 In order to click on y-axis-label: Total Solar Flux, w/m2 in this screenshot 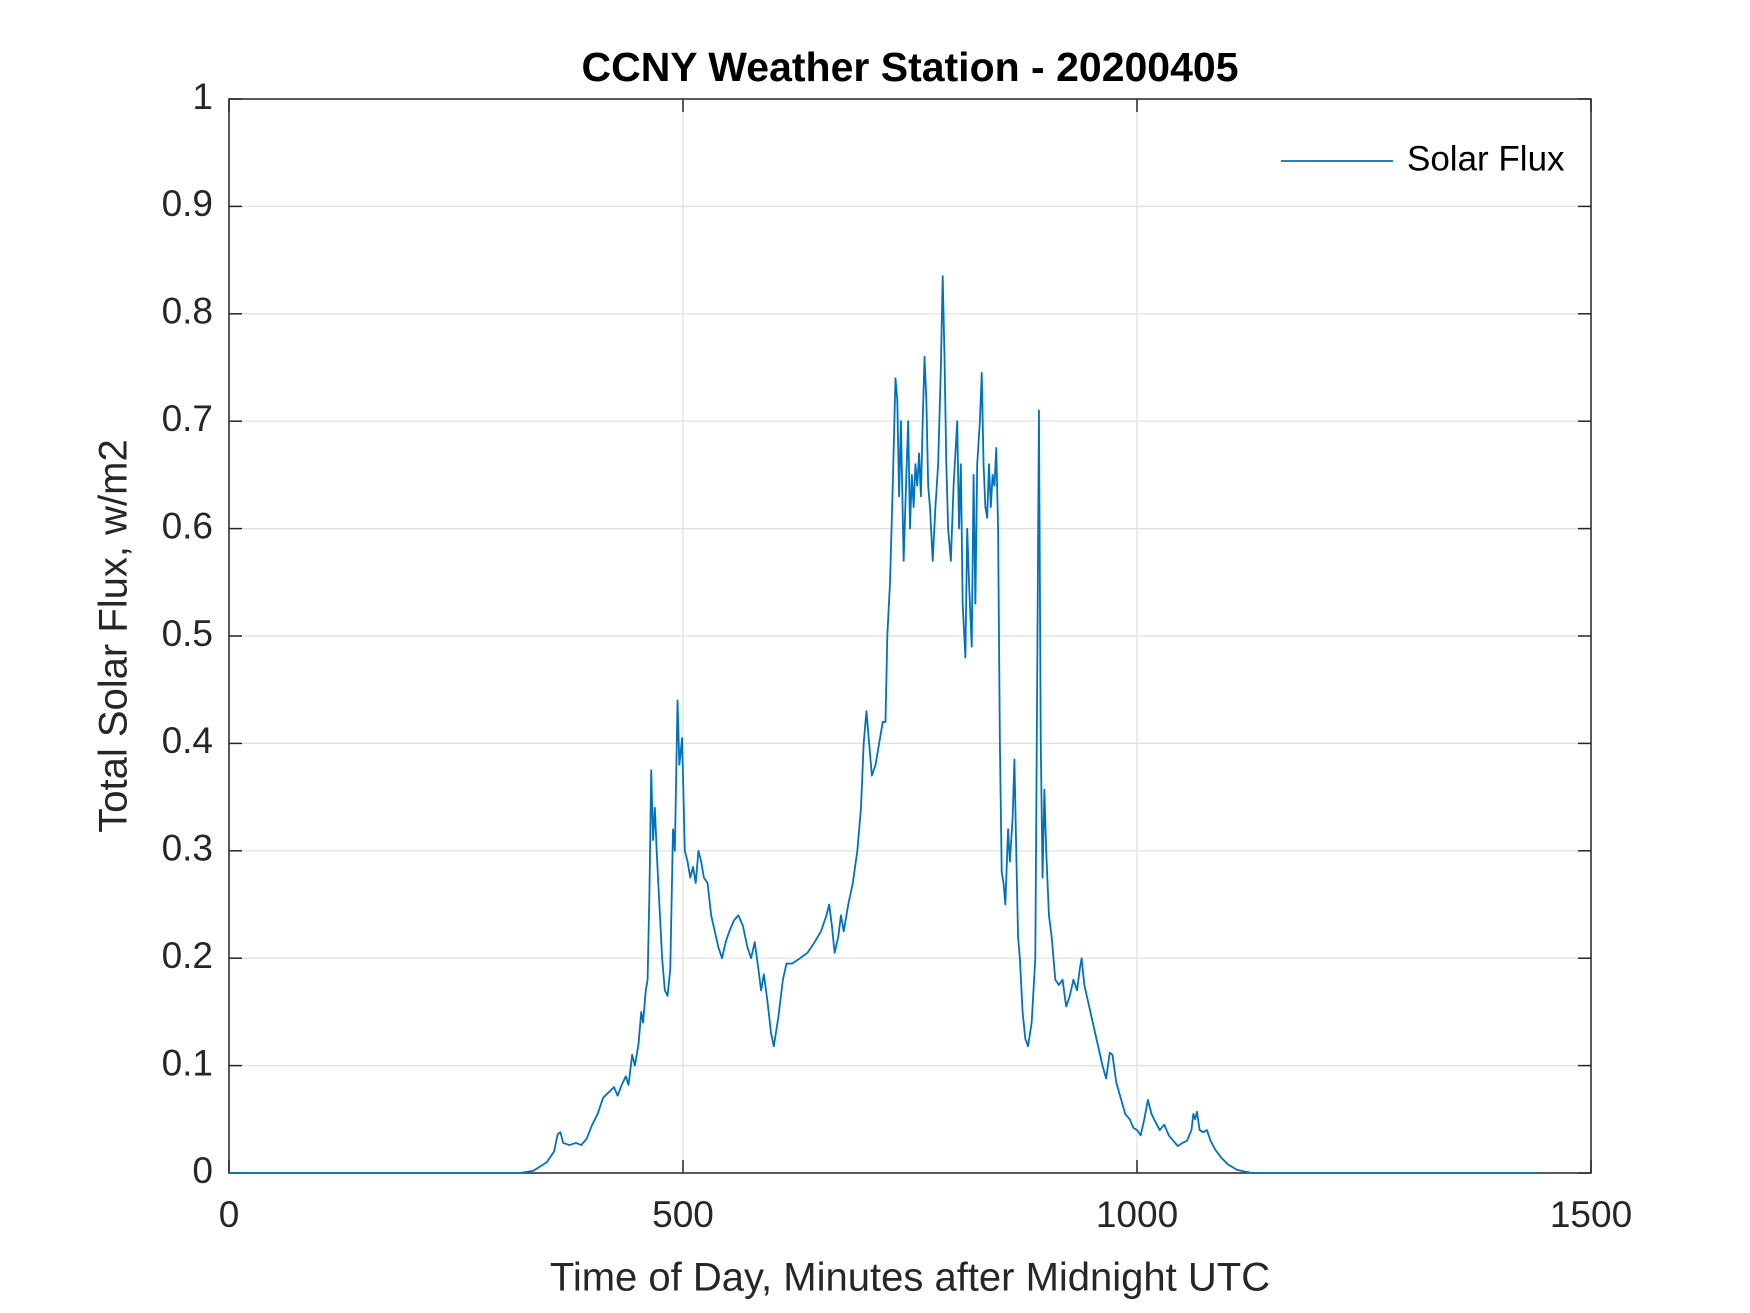, I will do `click(114, 635)`.